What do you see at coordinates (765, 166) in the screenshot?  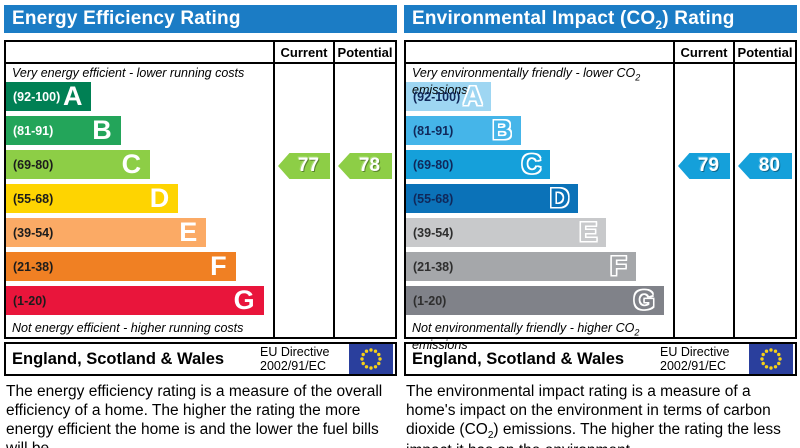 I see `potential-rating-arrow: 80` at bounding box center [765, 166].